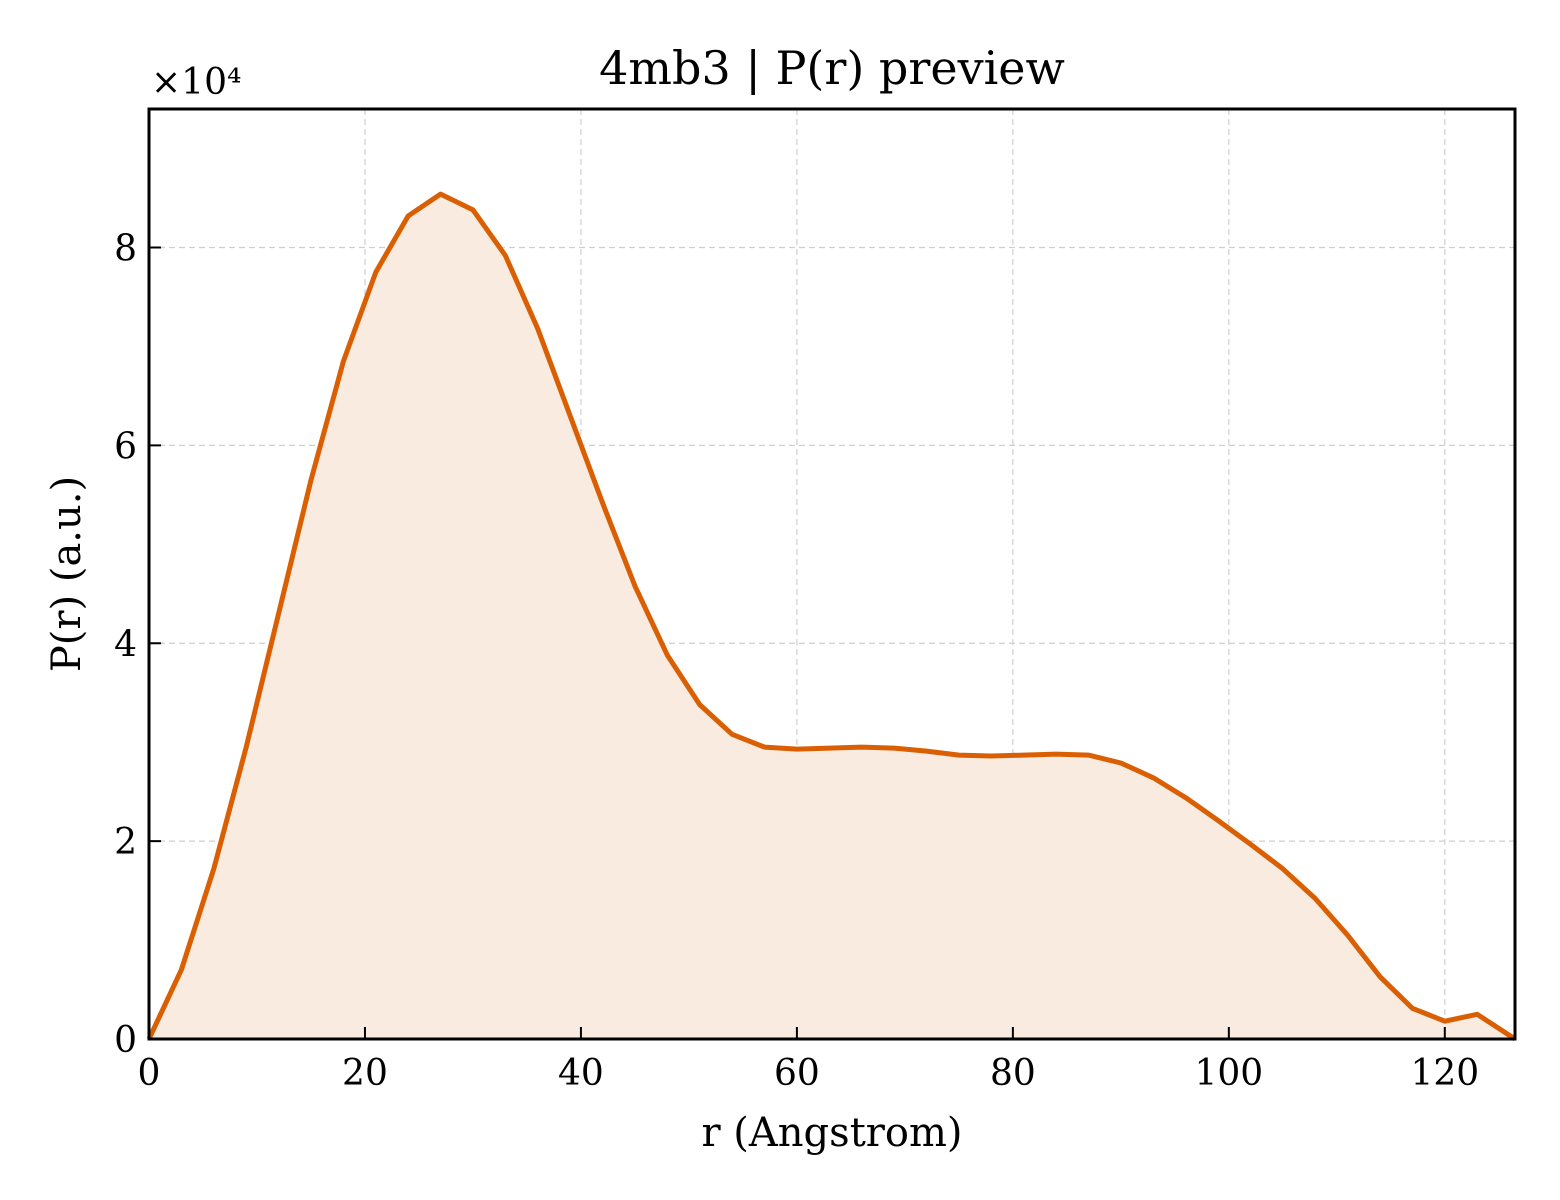 The height and width of the screenshot is (1200, 1560). What do you see at coordinates (365, 1073) in the screenshot?
I see `x-tick-label-1: 20` at bounding box center [365, 1073].